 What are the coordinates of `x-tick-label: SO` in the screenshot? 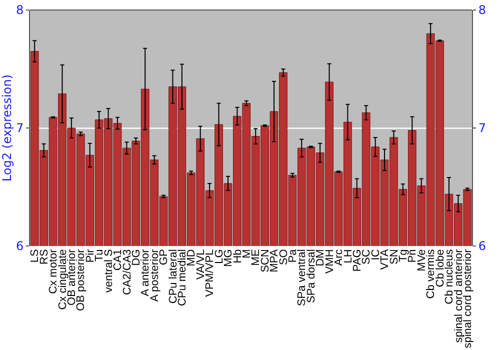 It's located at (284, 257).